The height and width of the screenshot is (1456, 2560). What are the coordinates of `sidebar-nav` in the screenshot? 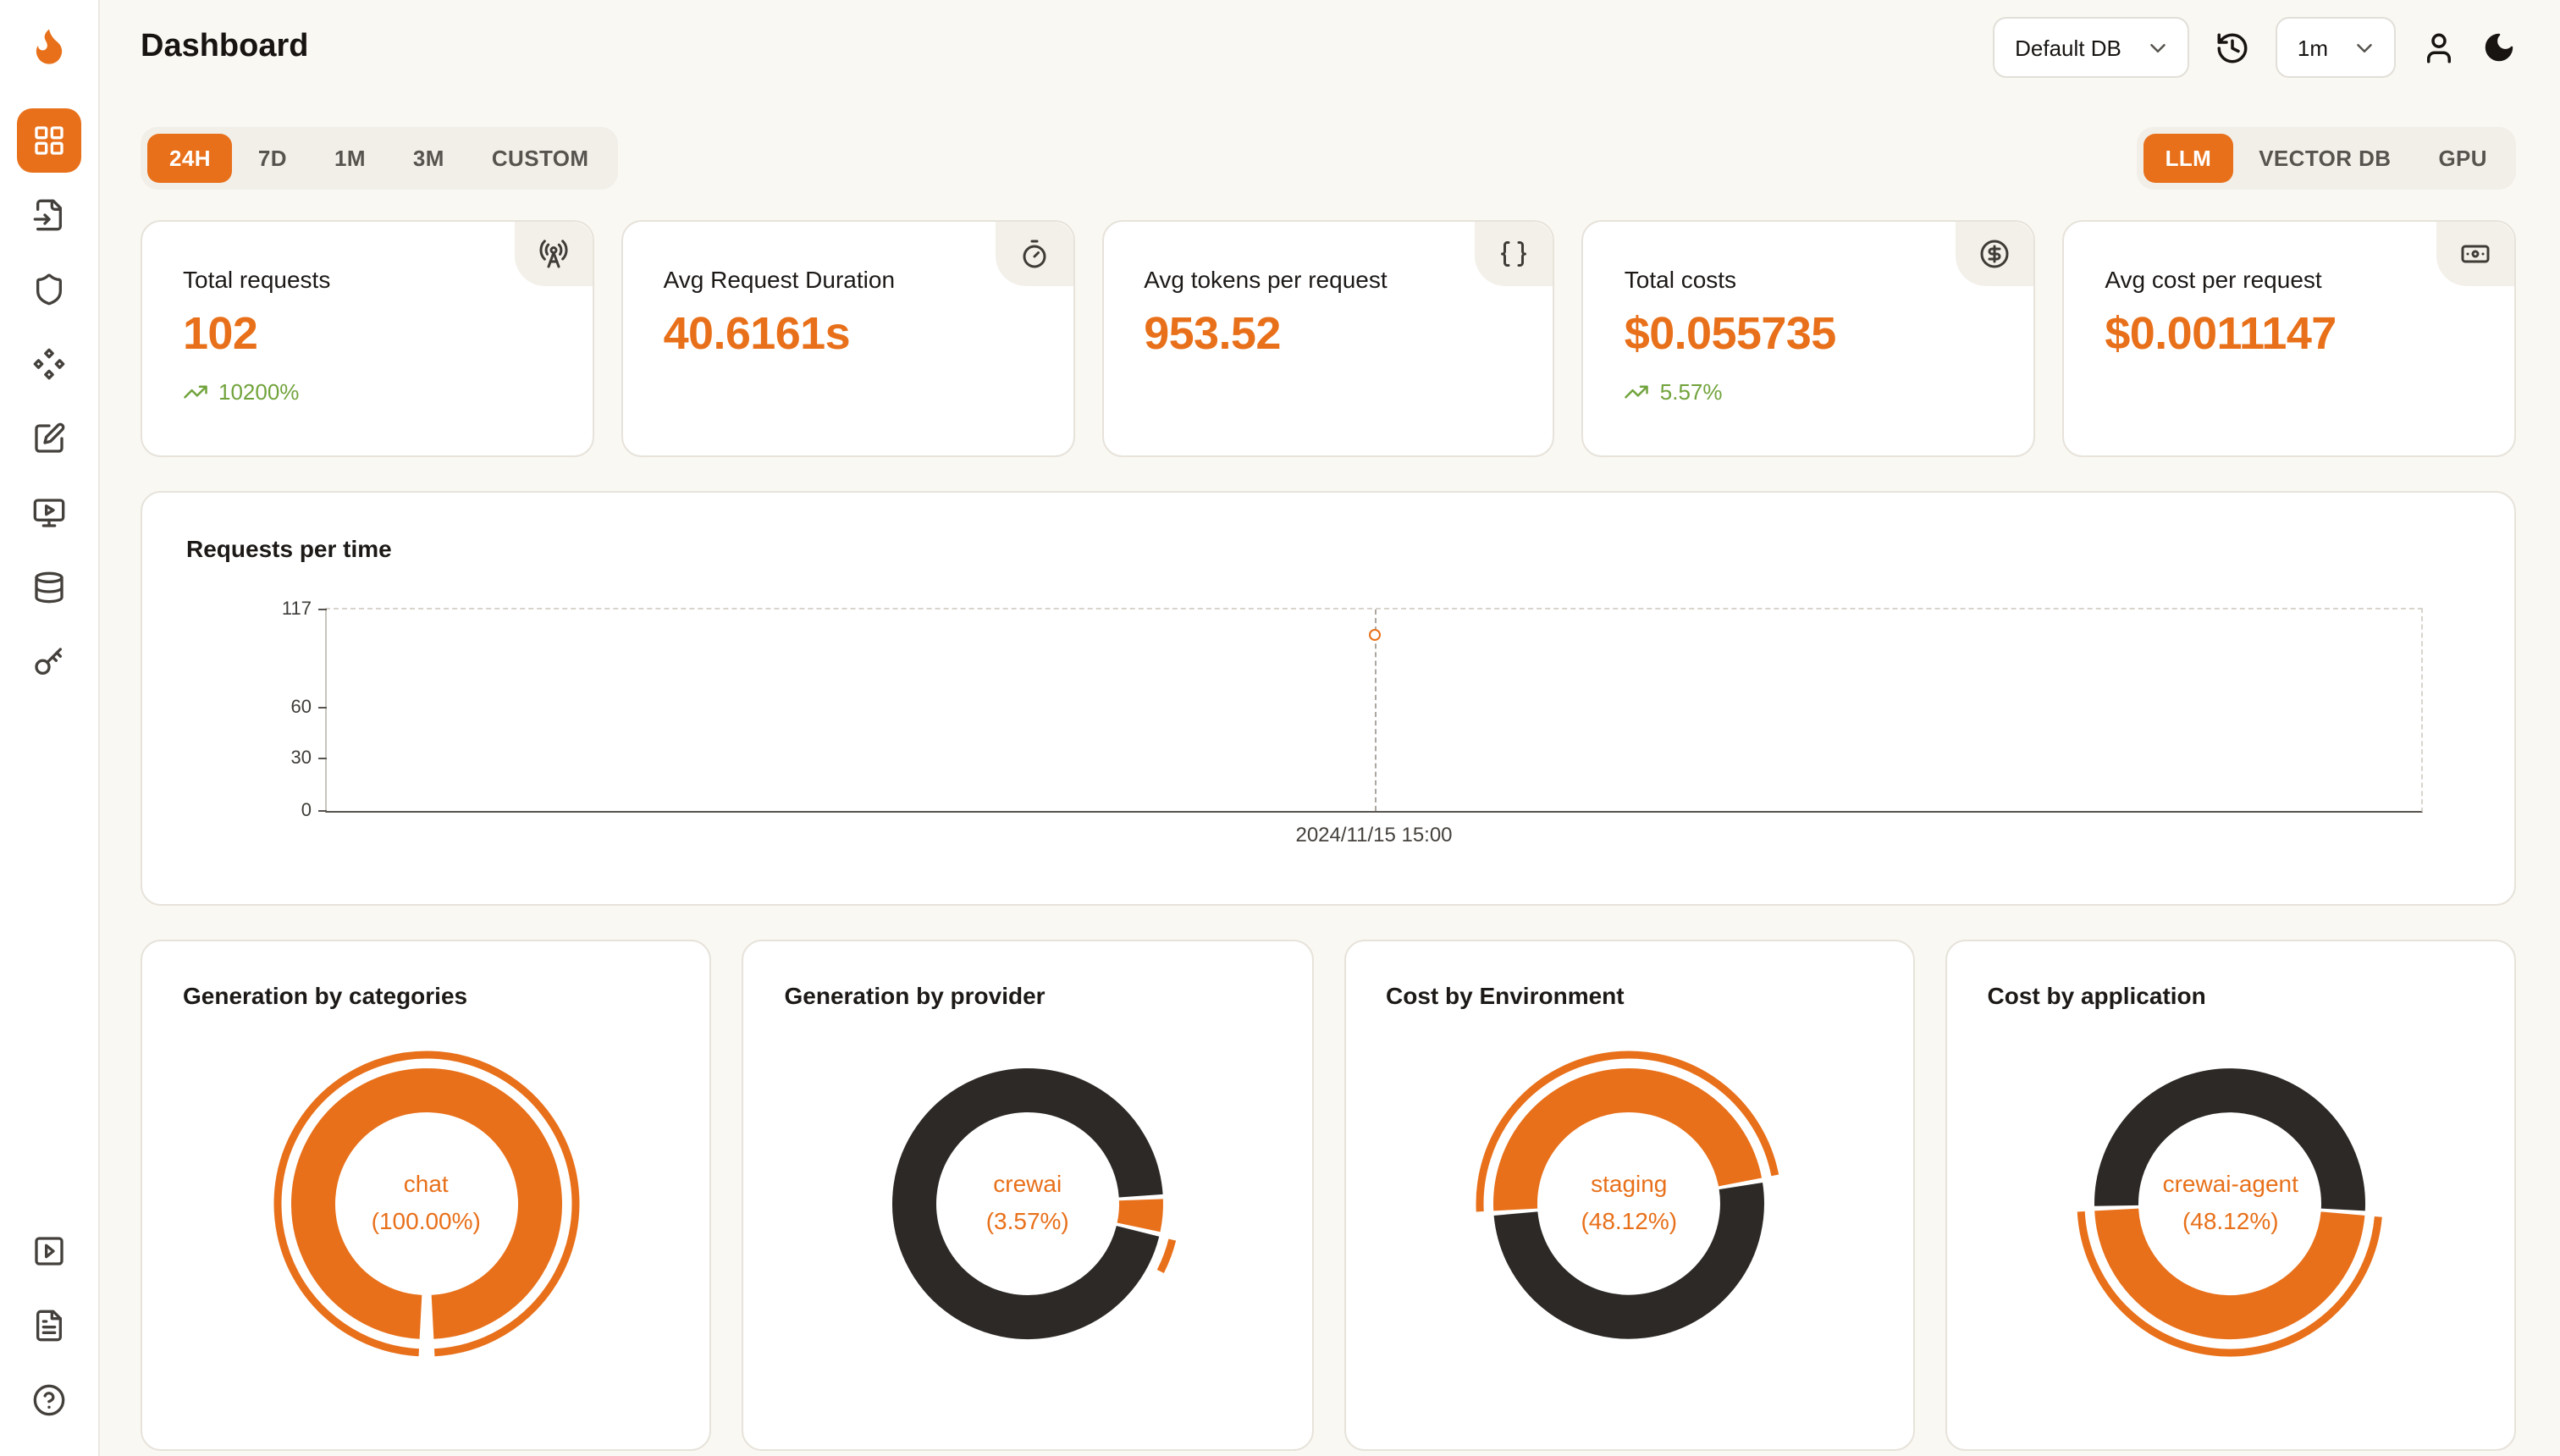 It's located at (49, 401).